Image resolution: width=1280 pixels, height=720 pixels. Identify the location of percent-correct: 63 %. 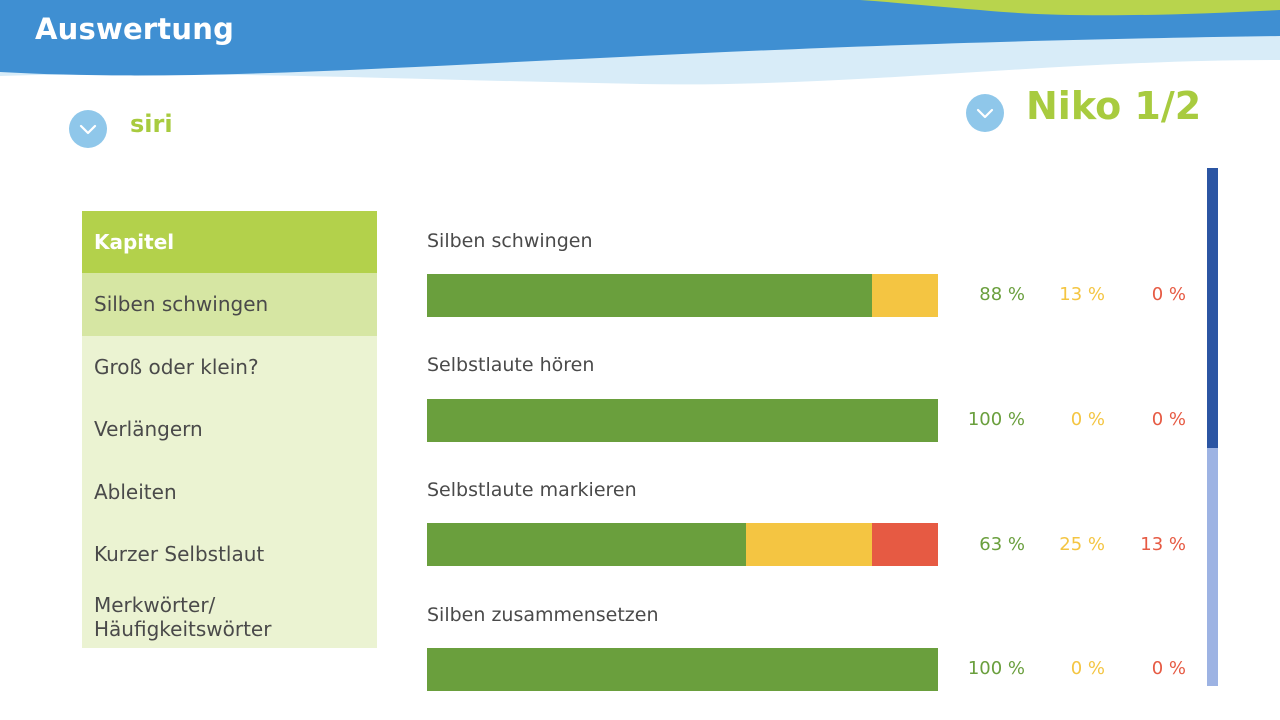
(1002, 544).